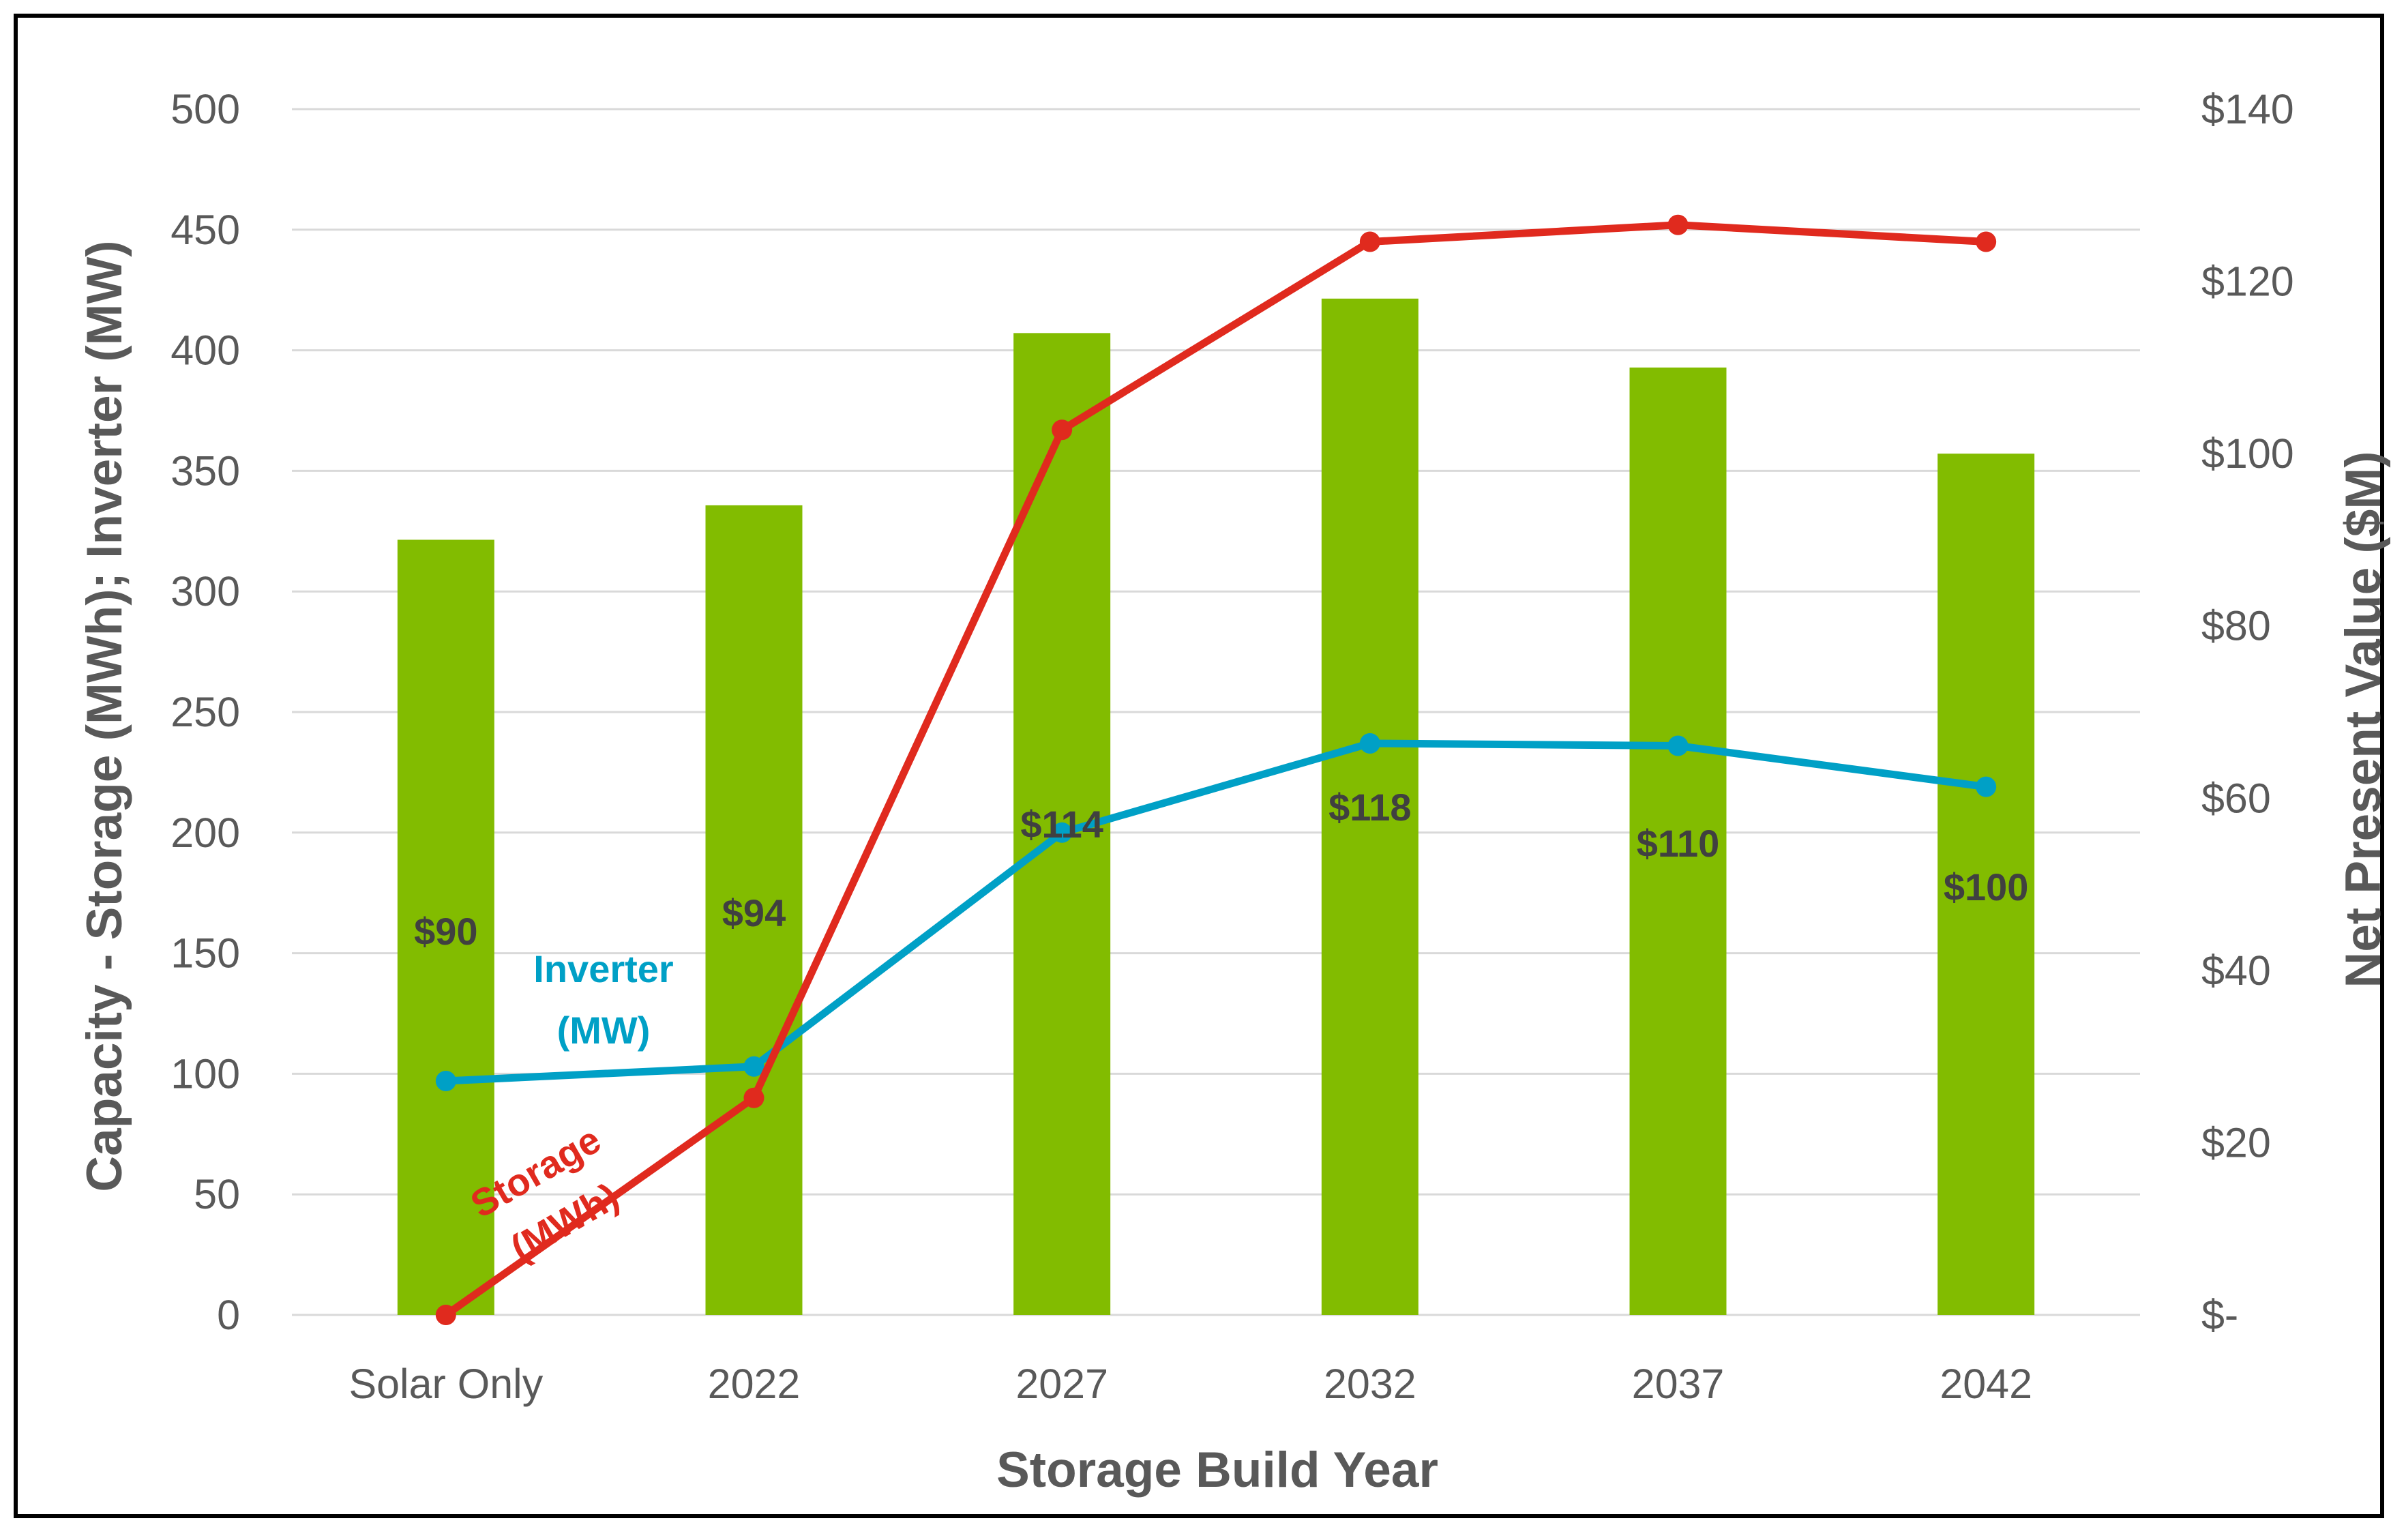 This screenshot has width=2406, height=1540. I want to click on x-axis-title: Storage Build Year, so click(1217, 1470).